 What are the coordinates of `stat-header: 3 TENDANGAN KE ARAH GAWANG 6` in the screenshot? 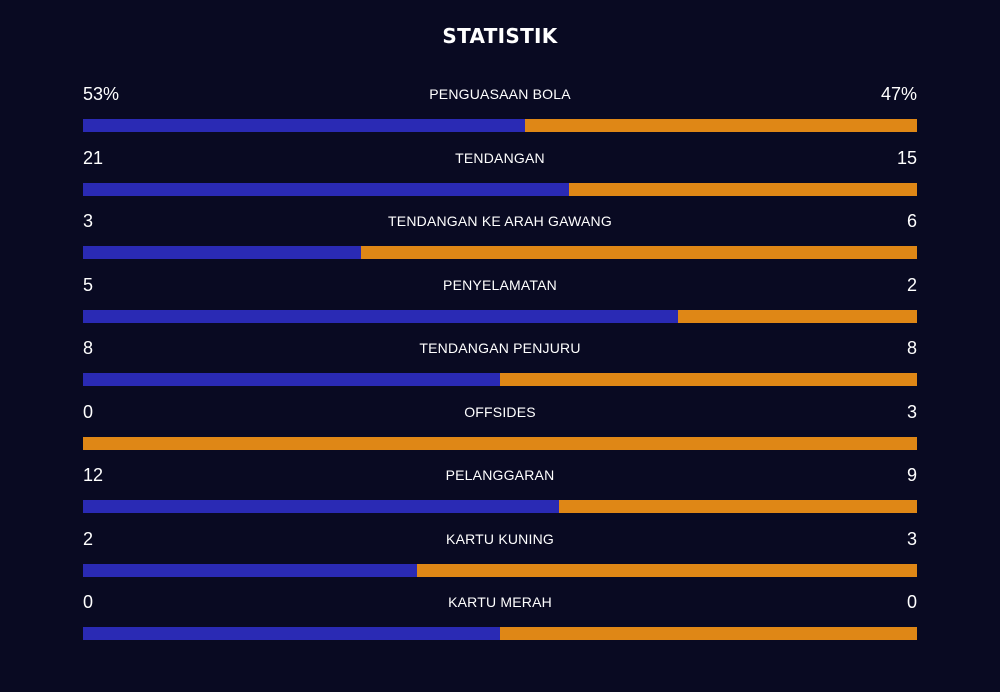 It's located at (500, 220).